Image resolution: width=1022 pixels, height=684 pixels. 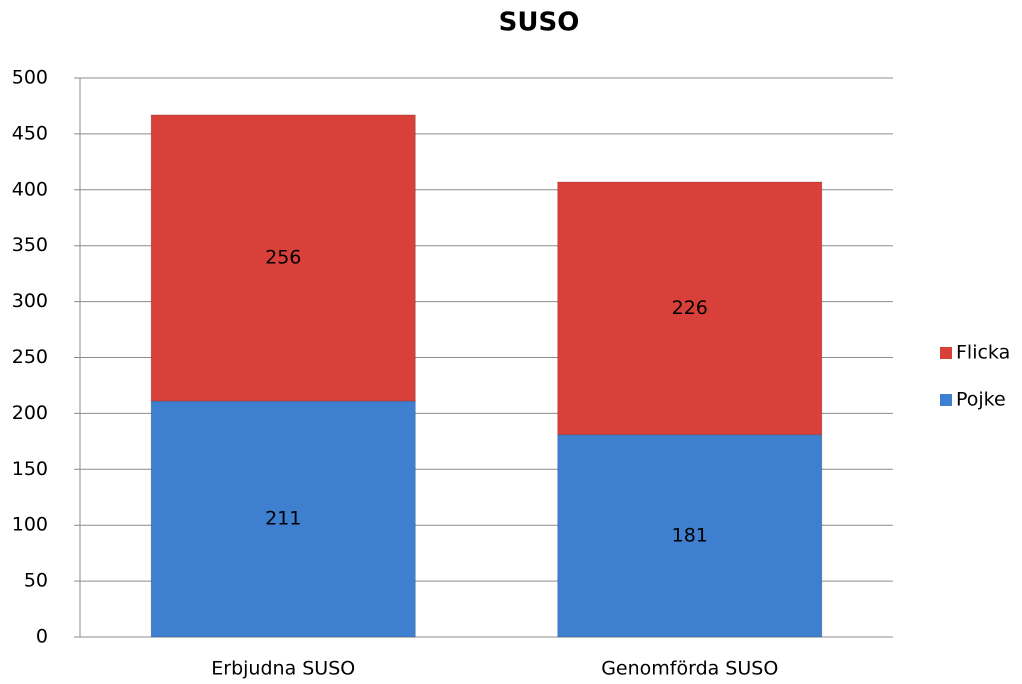 I want to click on y-tick-label: 100, so click(x=30, y=525).